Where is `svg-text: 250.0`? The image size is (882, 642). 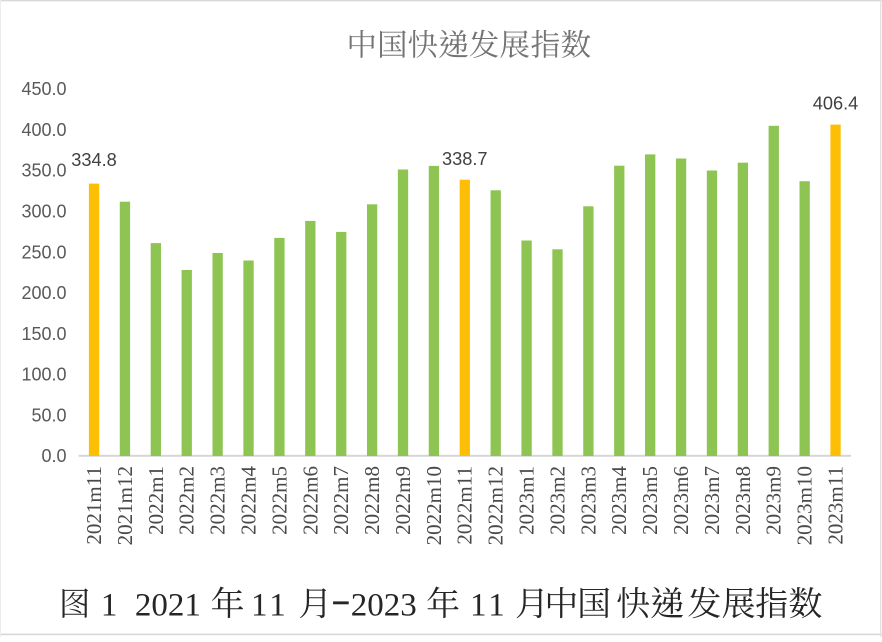
svg-text: 250.0 is located at coordinates (43, 252).